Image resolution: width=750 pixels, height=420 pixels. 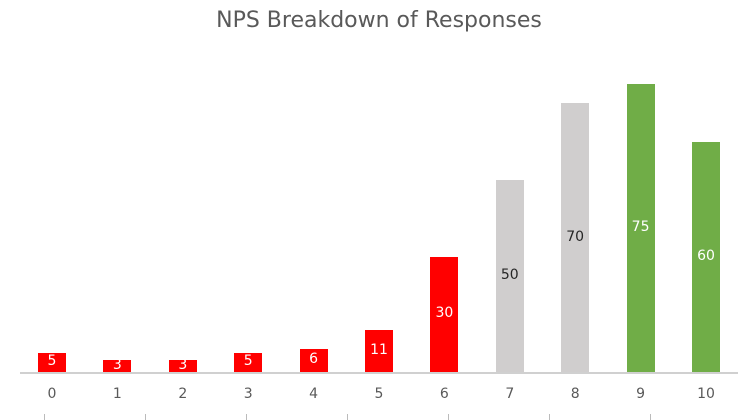 I want to click on x-tick-label: 8, so click(x=575, y=394).